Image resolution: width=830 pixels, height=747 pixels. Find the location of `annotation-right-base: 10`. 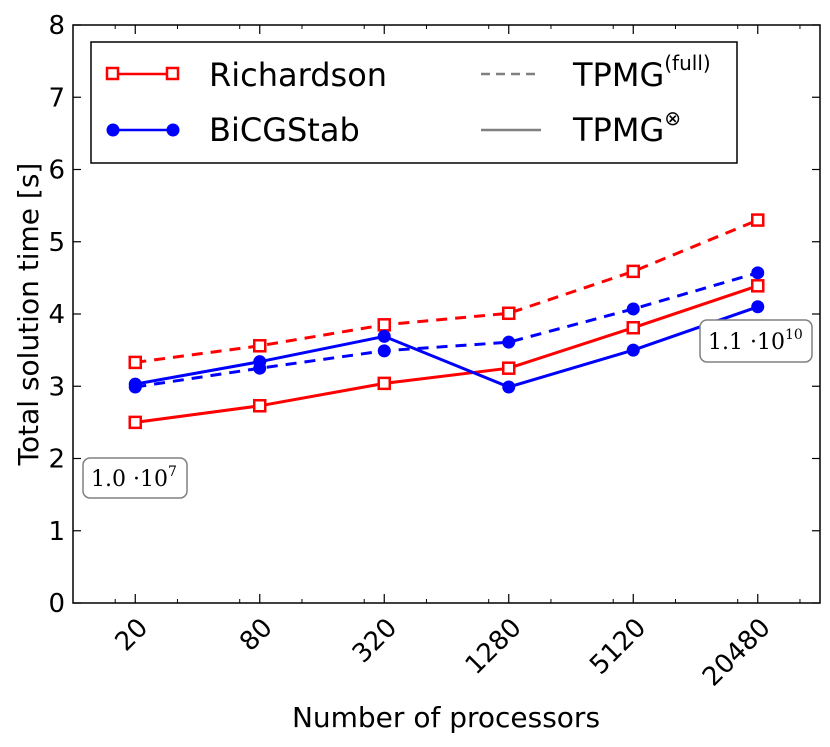

annotation-right-base: 10 is located at coordinates (771, 342).